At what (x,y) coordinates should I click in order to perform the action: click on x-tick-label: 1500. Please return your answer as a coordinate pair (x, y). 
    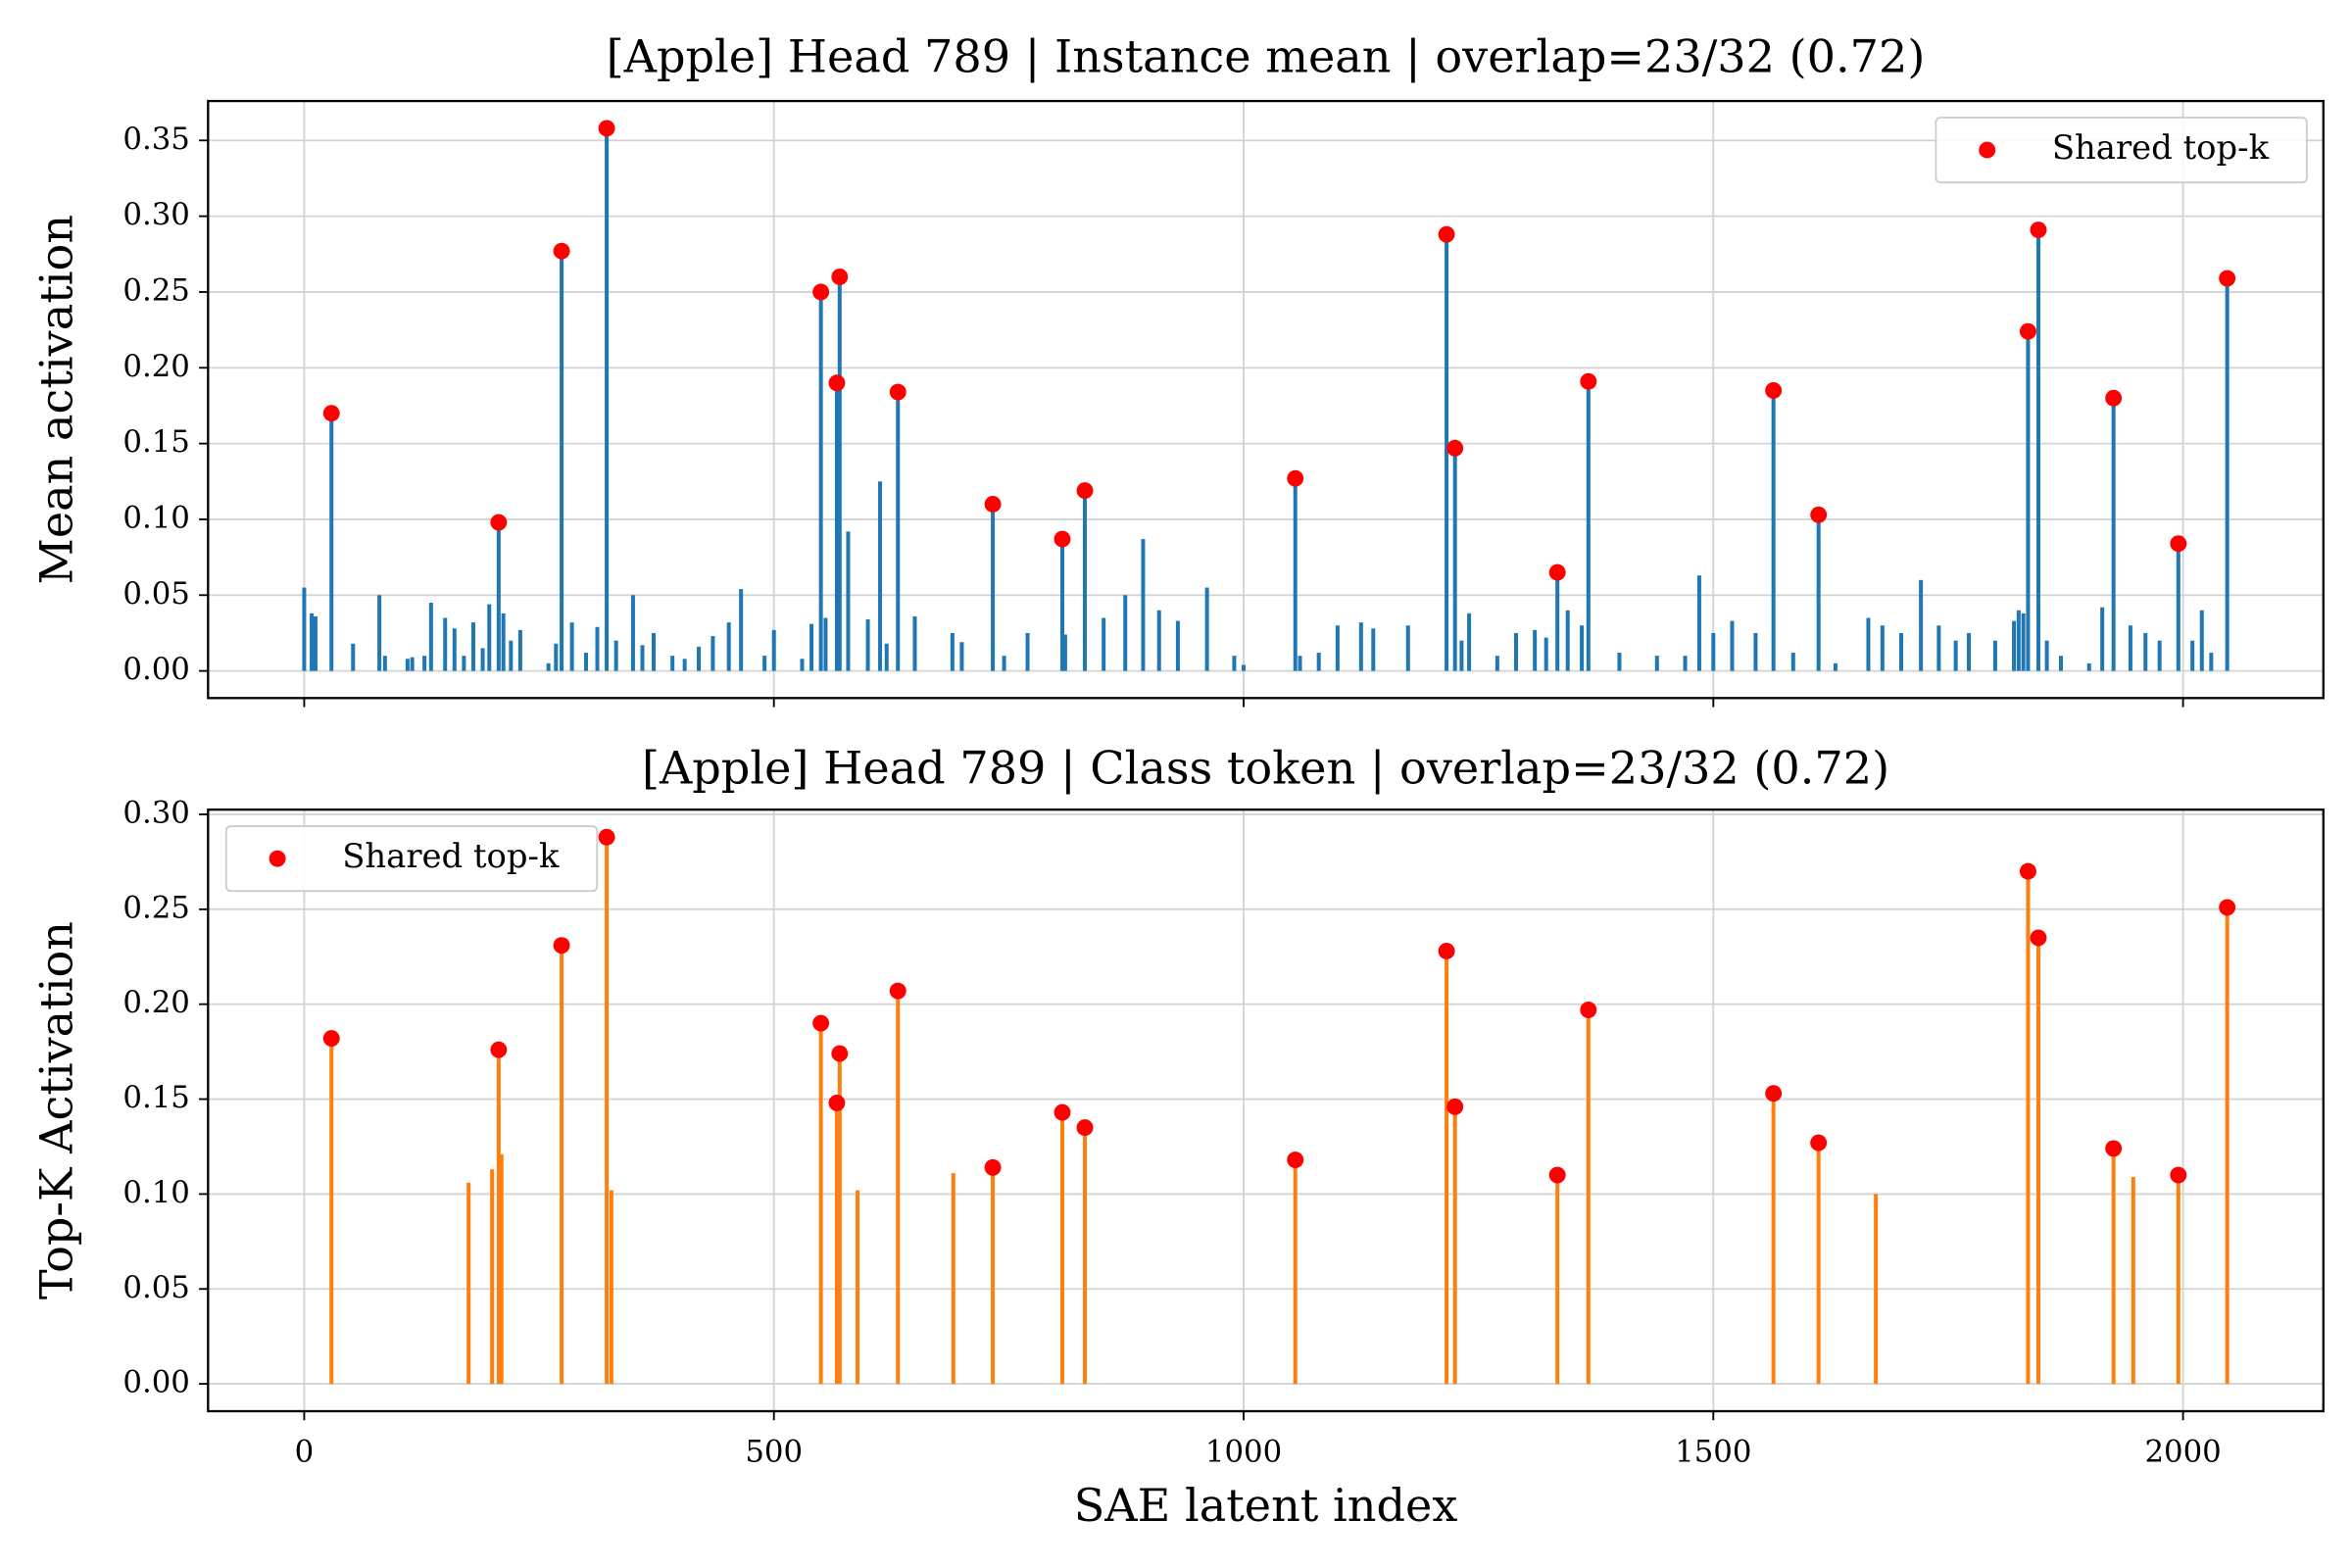
    Looking at the image, I should click on (1713, 1452).